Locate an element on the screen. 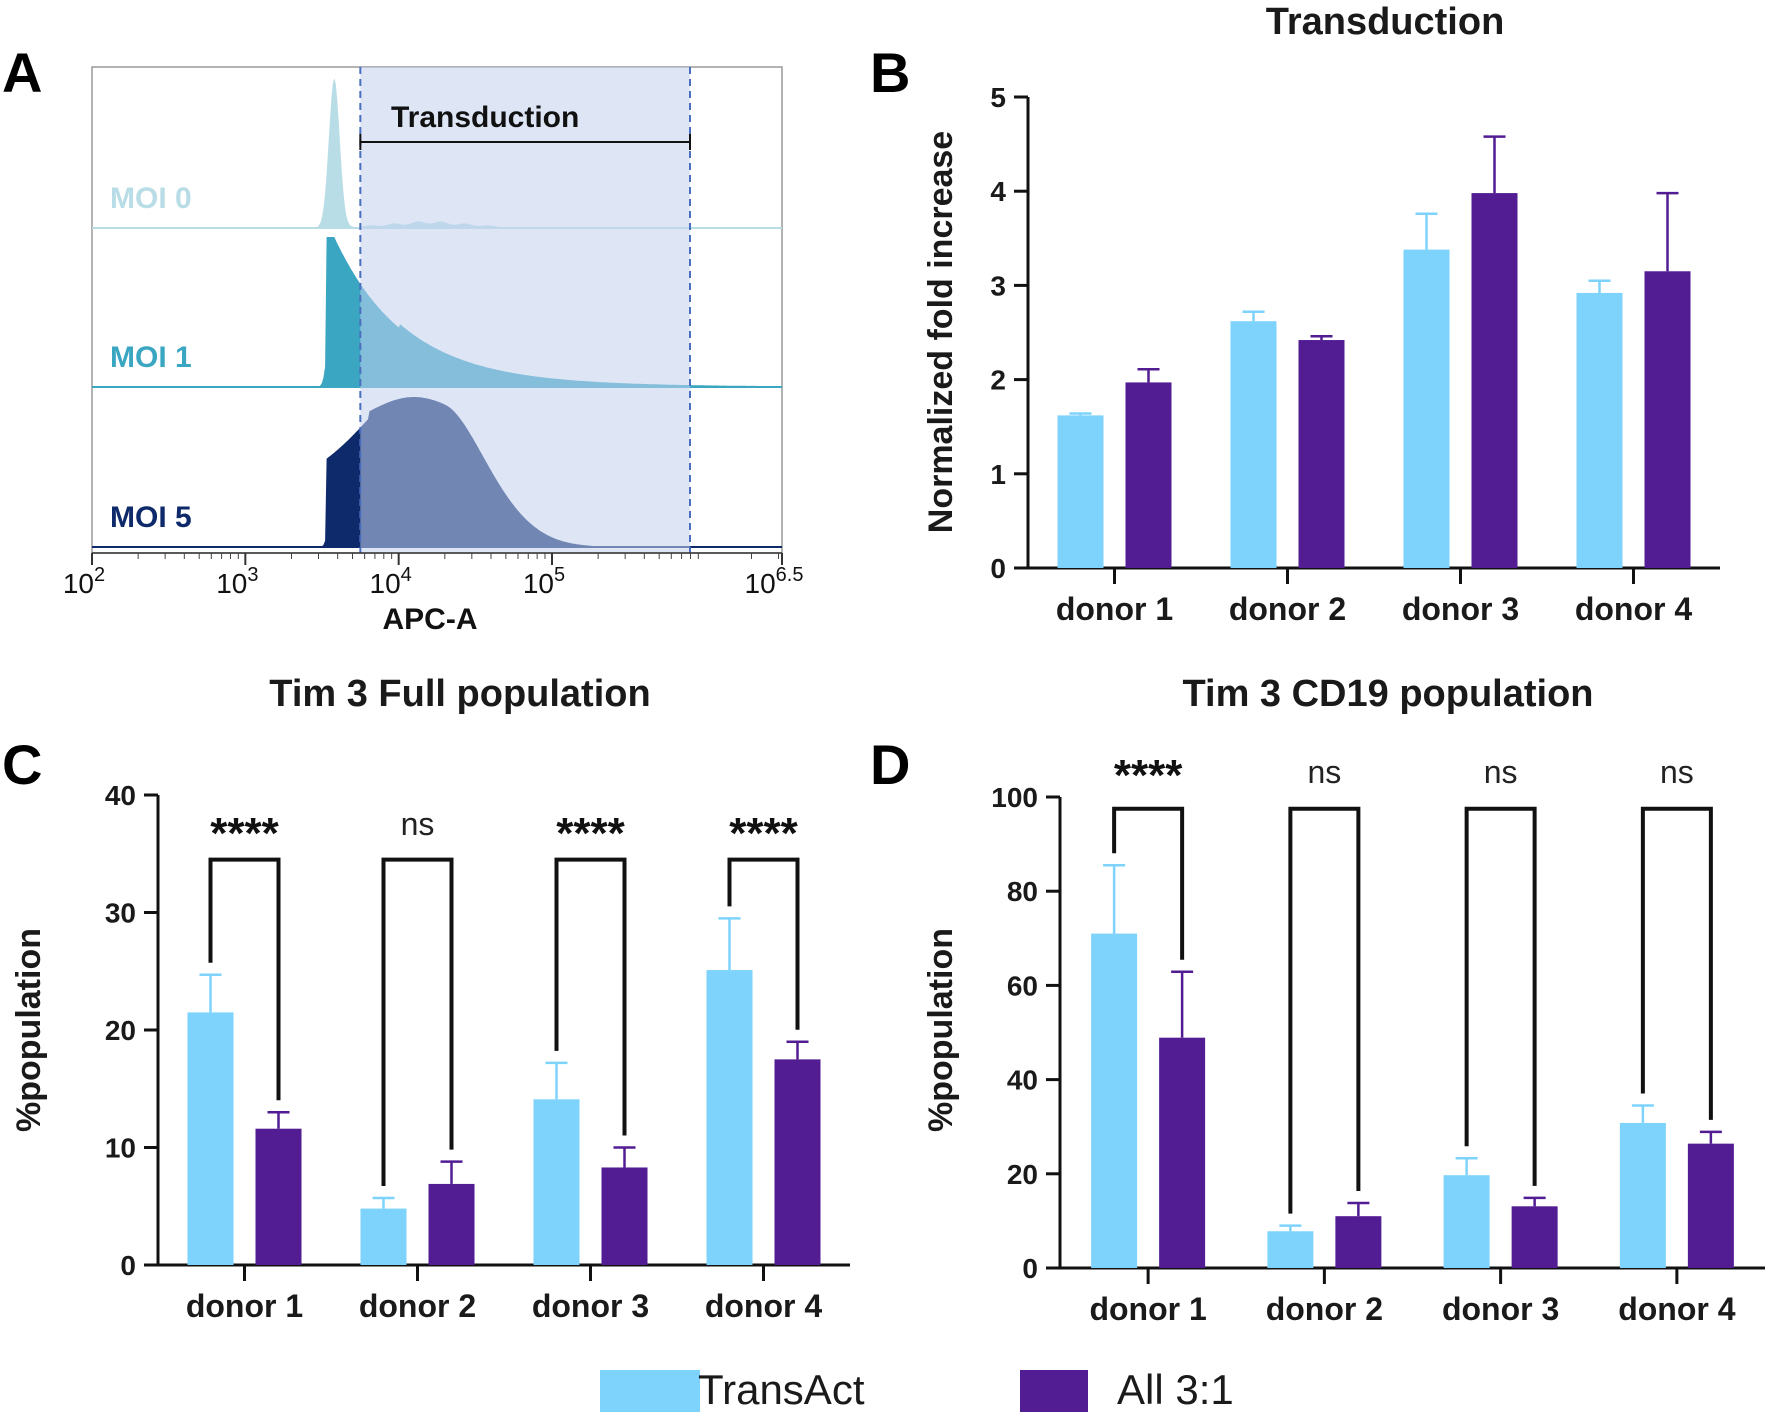 Image resolution: width=1780 pixels, height=1415 pixels. panel-letter-d: D is located at coordinates (890, 764).